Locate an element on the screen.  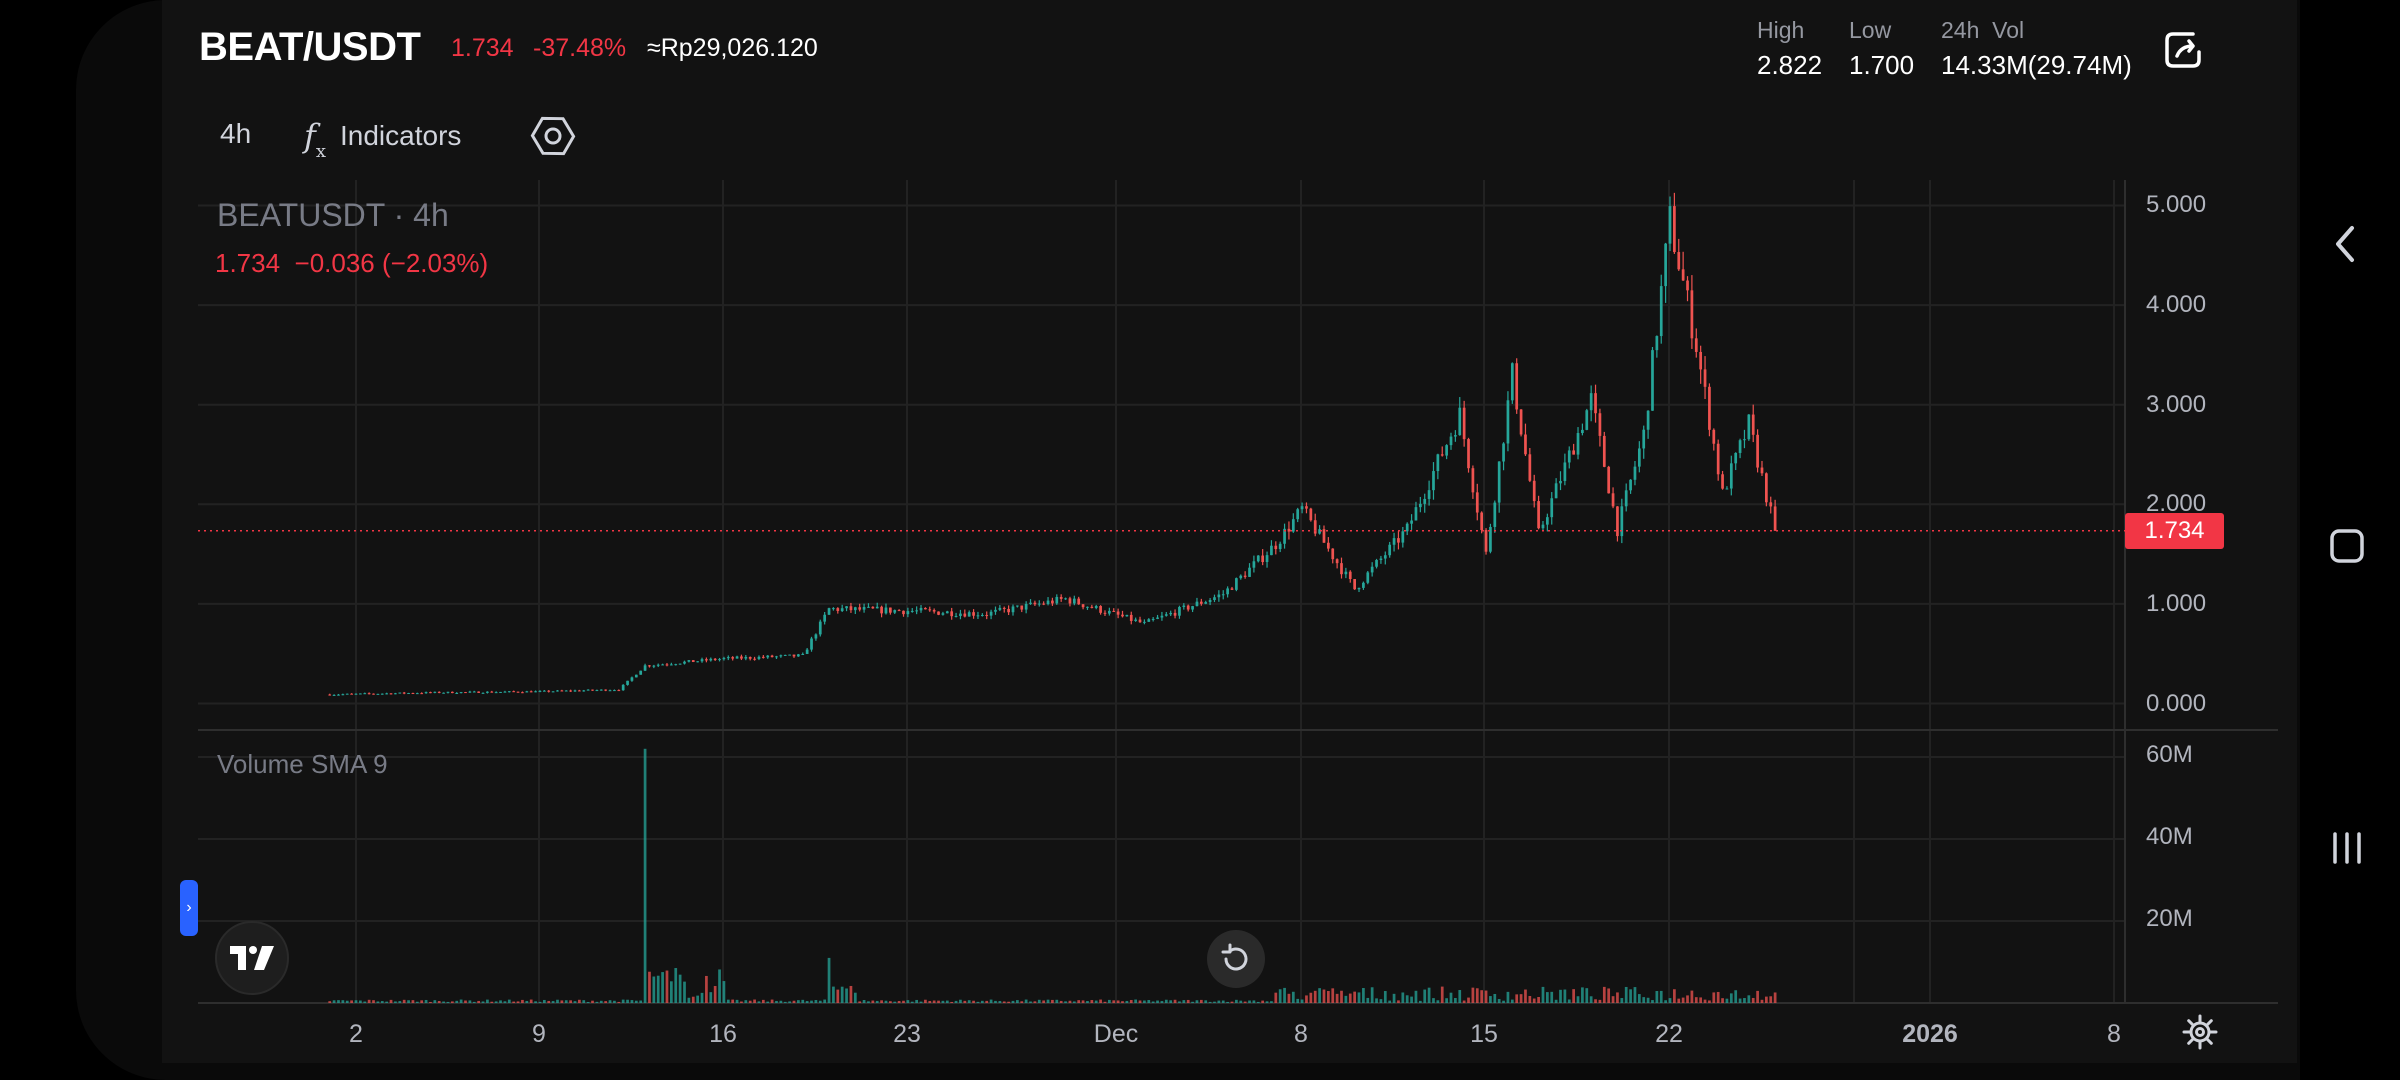
back-nav-icon is located at coordinates (2345, 246).